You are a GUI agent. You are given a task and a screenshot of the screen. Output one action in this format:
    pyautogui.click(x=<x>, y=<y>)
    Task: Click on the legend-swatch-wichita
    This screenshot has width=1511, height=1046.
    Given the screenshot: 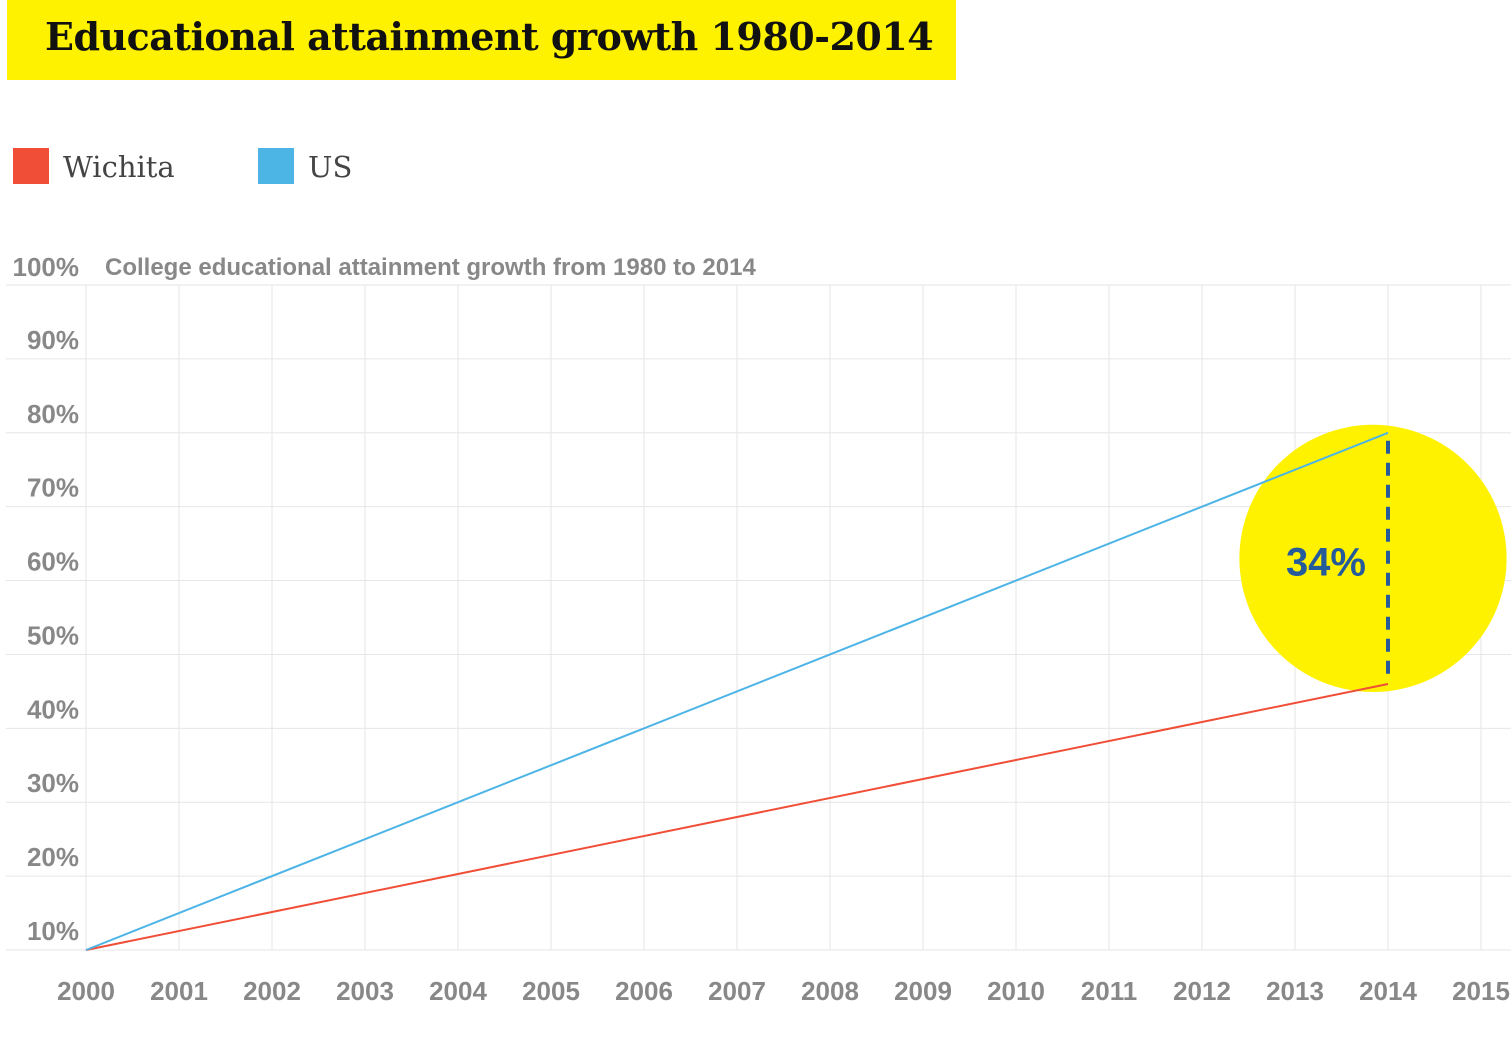 What is the action you would take?
    pyautogui.click(x=31, y=166)
    